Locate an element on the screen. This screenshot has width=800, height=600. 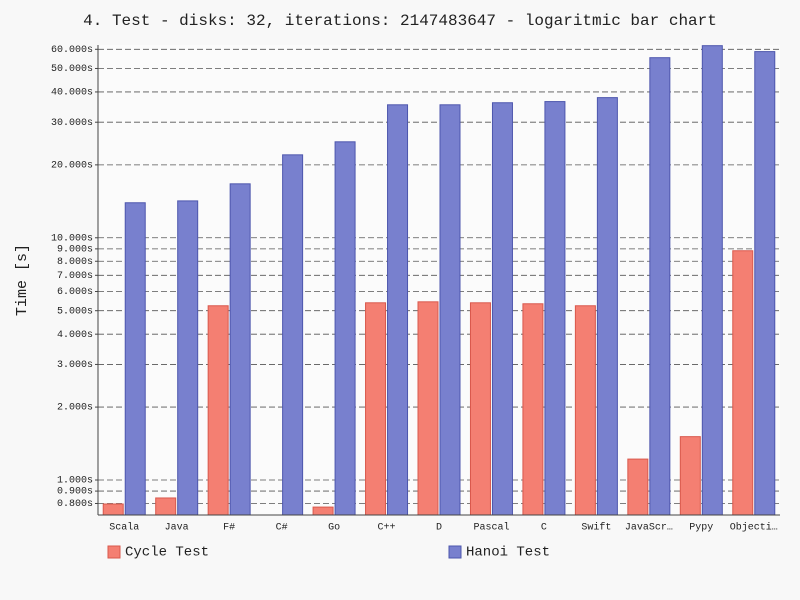
y-tick-label: 4.000s is located at coordinates (75, 335).